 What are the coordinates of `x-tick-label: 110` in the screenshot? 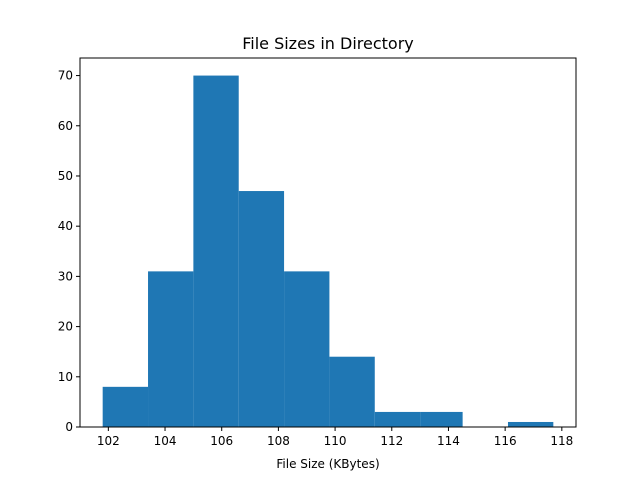 It's located at (335, 441).